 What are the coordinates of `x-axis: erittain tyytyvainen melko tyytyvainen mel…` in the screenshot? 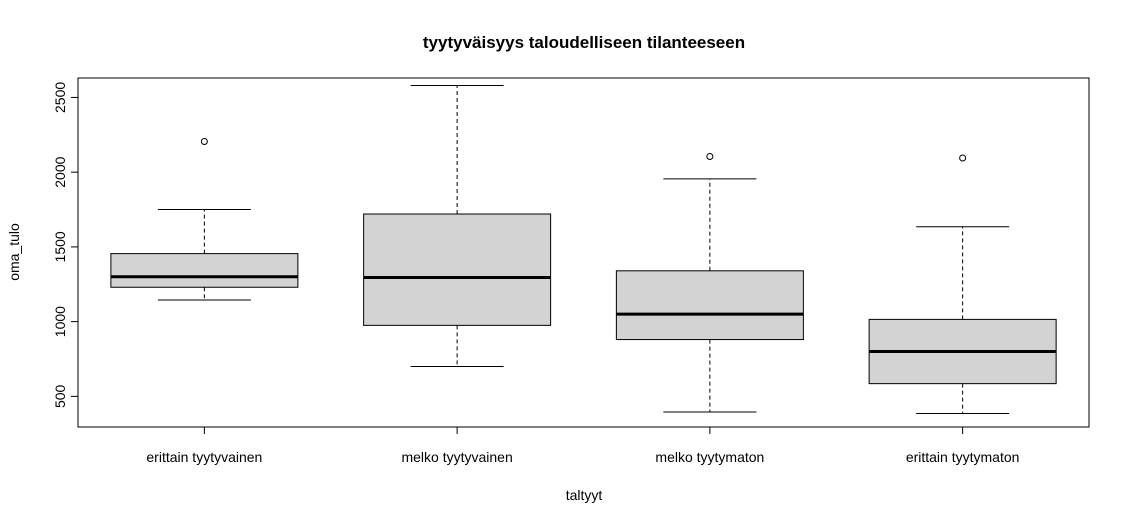 It's located at (583, 445).